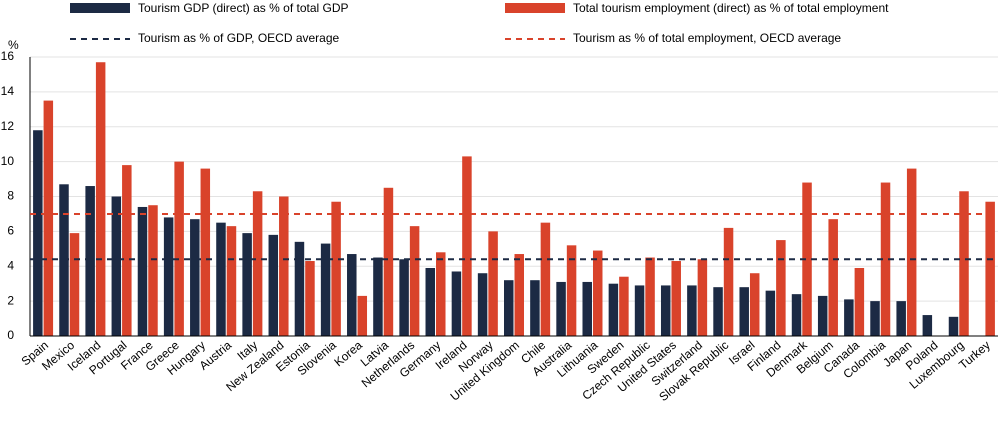 The width and height of the screenshot is (1000, 425). What do you see at coordinates (8, 91) in the screenshot?
I see `y-tick-label: 14` at bounding box center [8, 91].